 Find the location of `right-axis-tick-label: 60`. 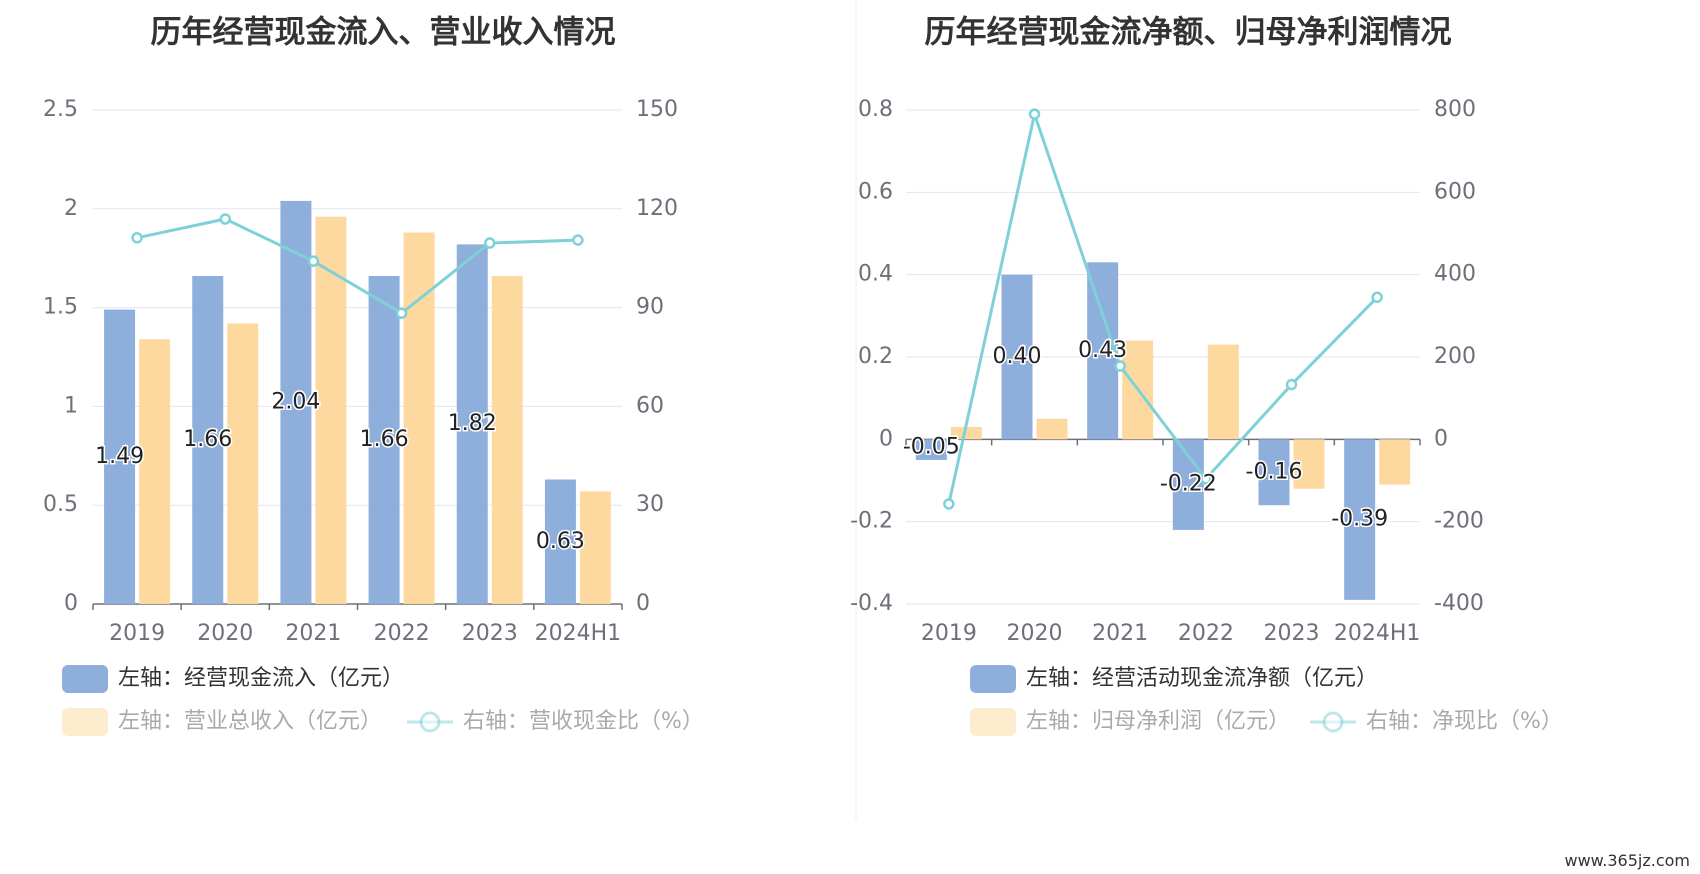

right-axis-tick-label: 60 is located at coordinates (650, 405).